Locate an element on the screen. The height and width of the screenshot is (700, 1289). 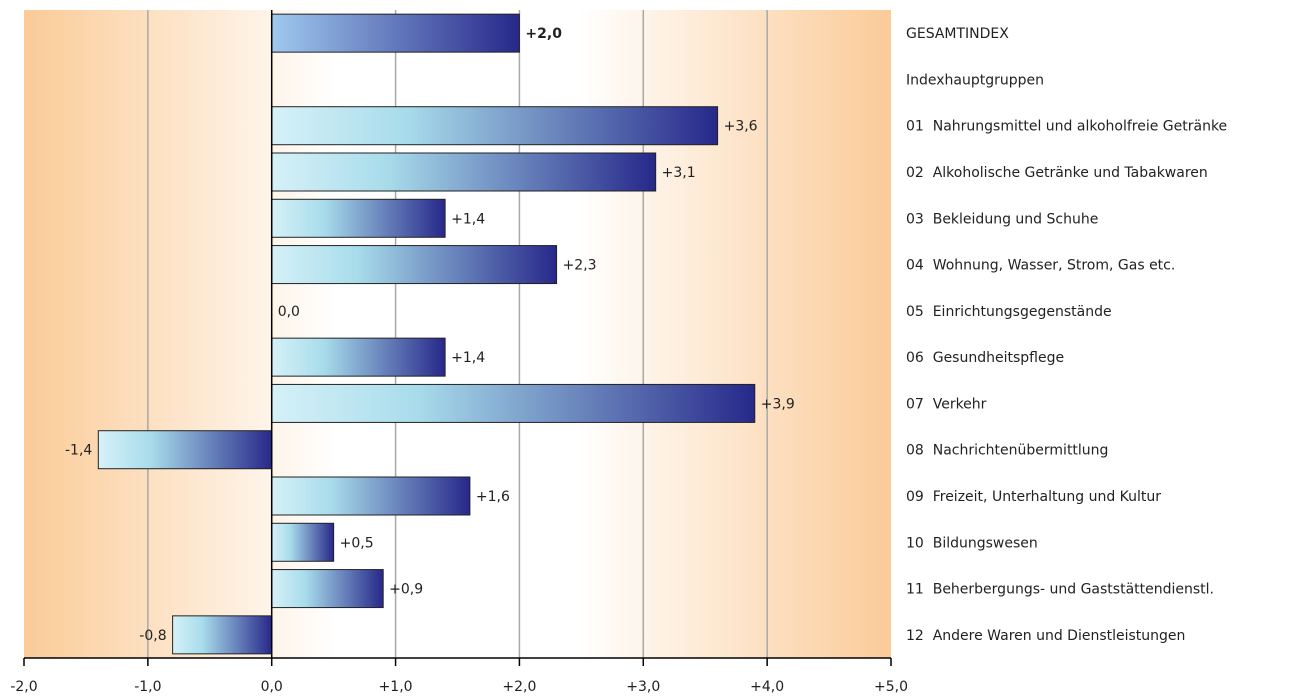
value-label: +3,1 is located at coordinates (679, 173).